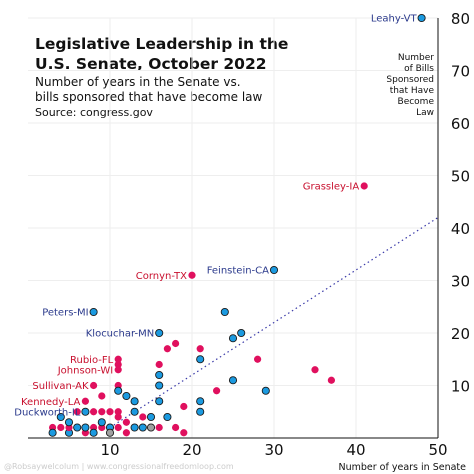  Describe the element at coordinates (161, 276) in the screenshot. I see `point-label: Cornyn-TX` at that location.